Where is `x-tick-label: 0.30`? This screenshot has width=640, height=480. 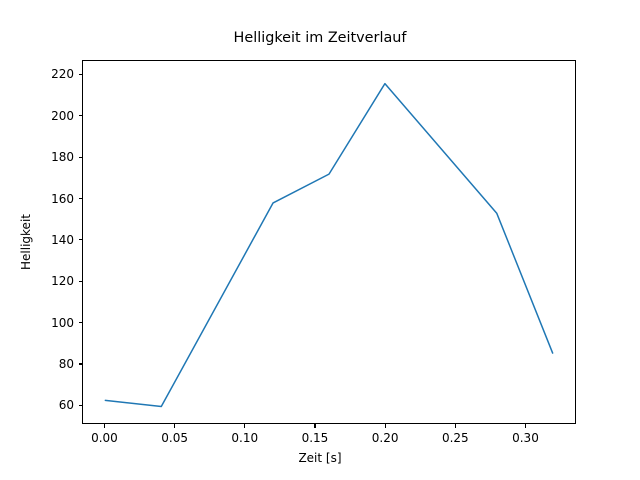 x-tick-label: 0.30 is located at coordinates (525, 438).